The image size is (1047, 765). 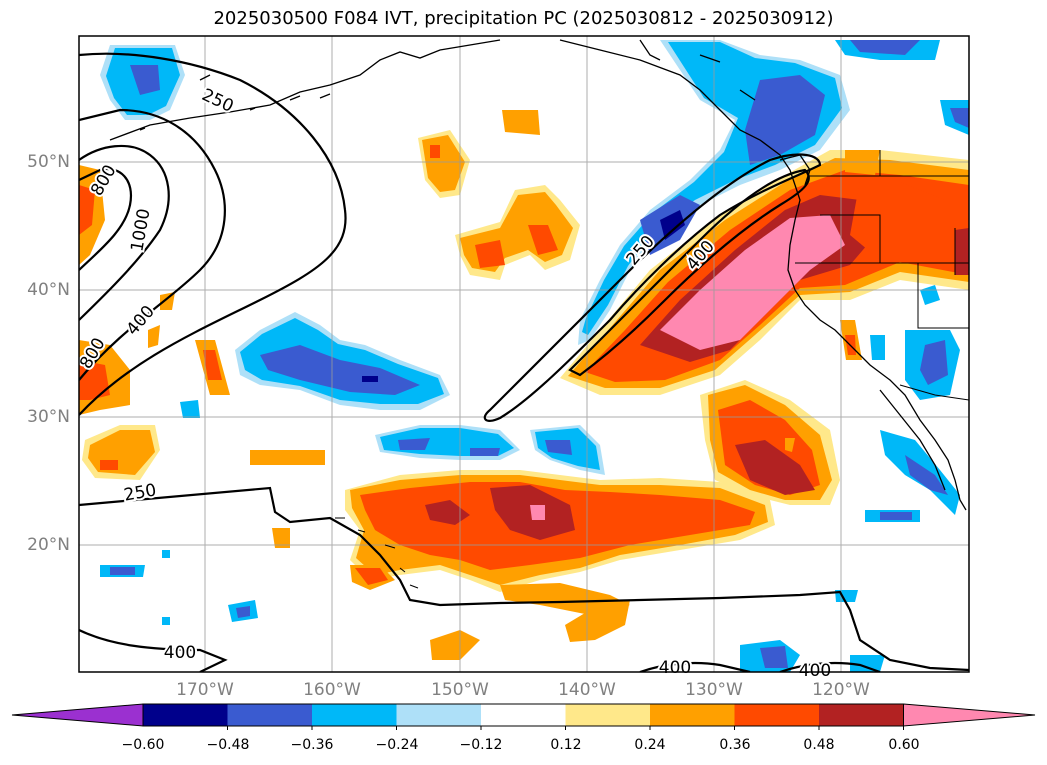 I want to click on lon-label-140w: 140°W, so click(x=587, y=690).